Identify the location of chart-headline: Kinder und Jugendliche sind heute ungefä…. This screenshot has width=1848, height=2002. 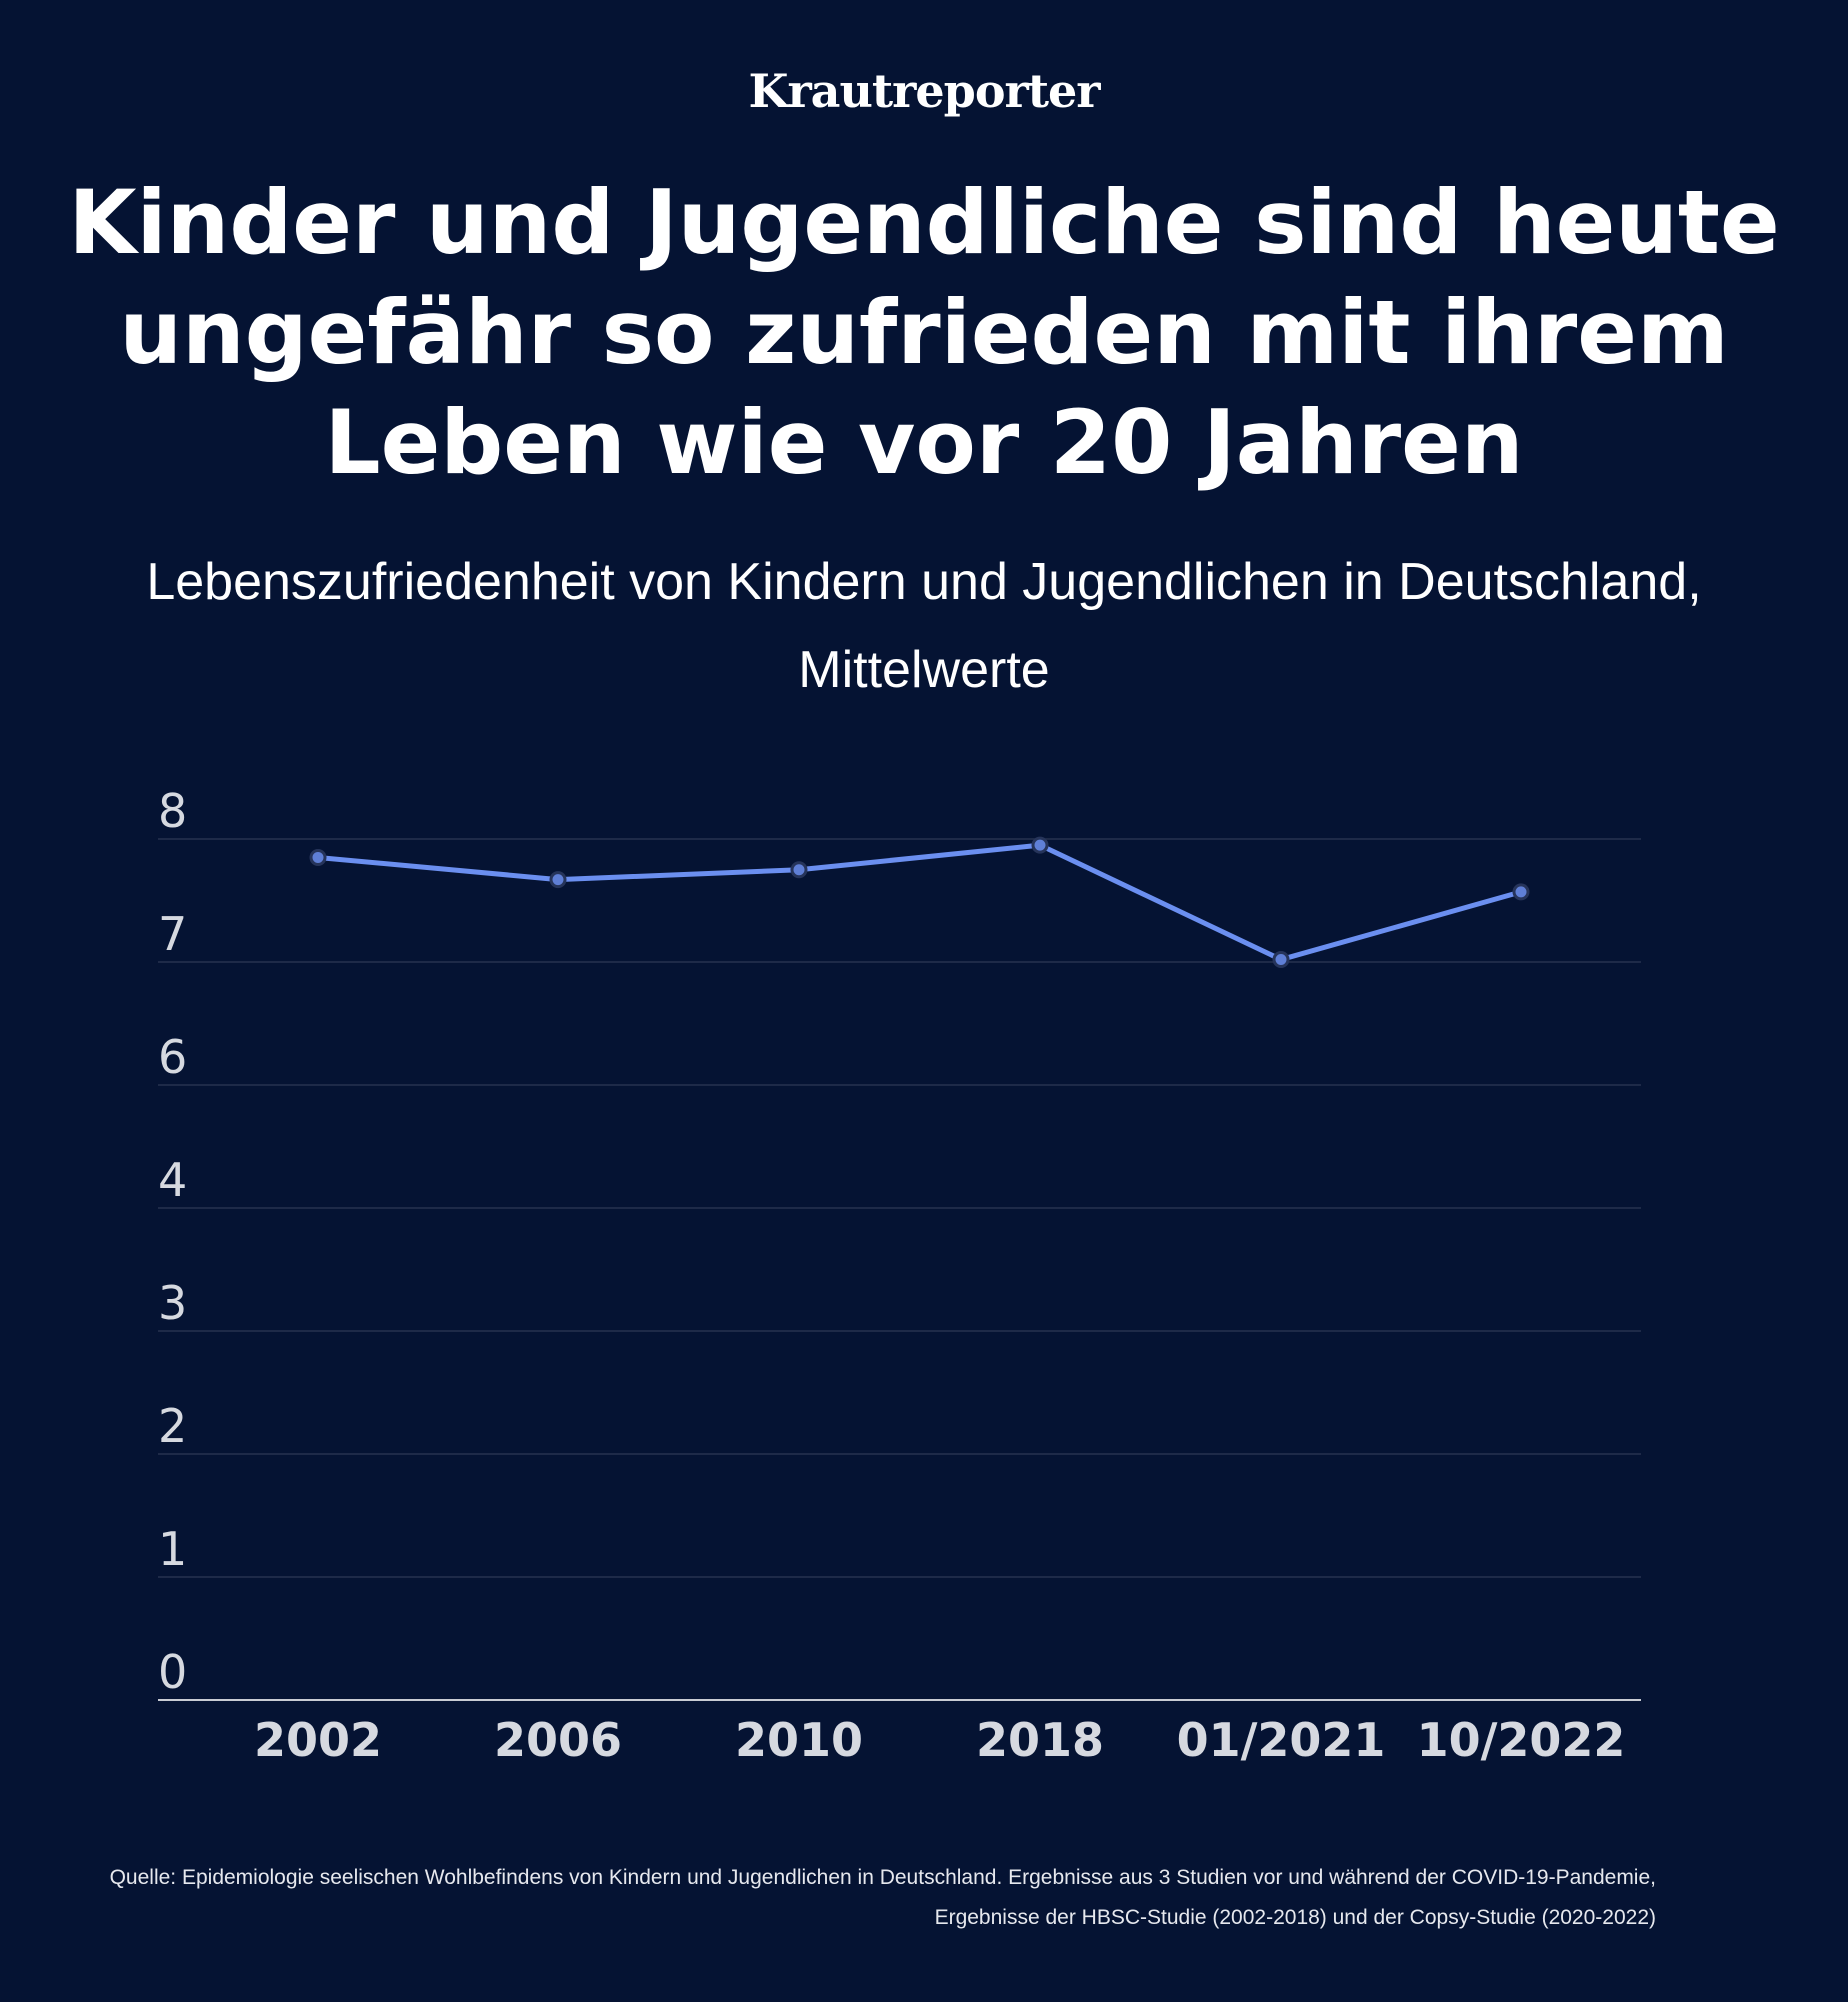
(924, 332).